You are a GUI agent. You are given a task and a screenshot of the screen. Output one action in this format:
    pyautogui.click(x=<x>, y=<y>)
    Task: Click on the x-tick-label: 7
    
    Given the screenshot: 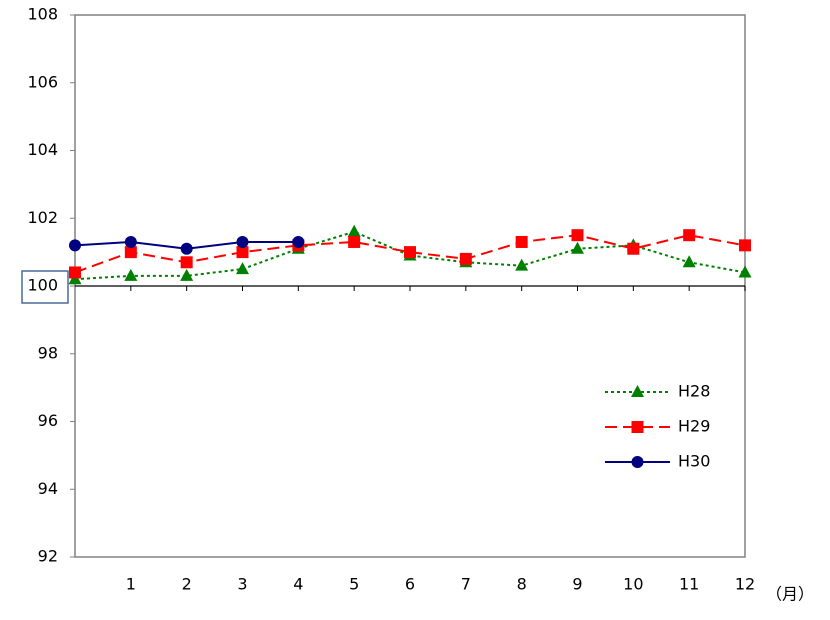 What is the action you would take?
    pyautogui.click(x=466, y=584)
    